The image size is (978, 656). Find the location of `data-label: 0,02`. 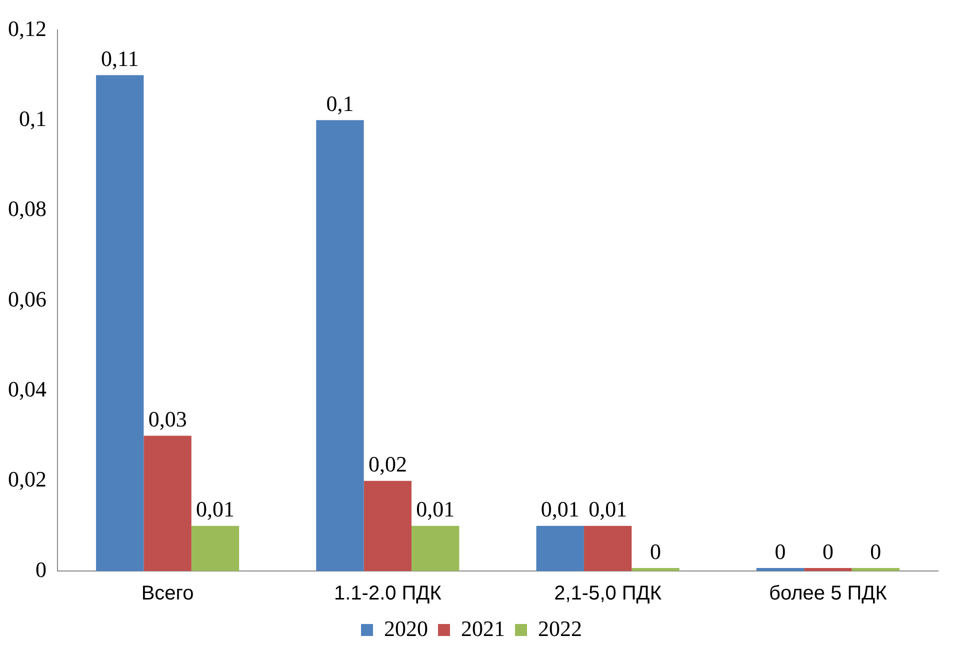

data-label: 0,02 is located at coordinates (387, 464).